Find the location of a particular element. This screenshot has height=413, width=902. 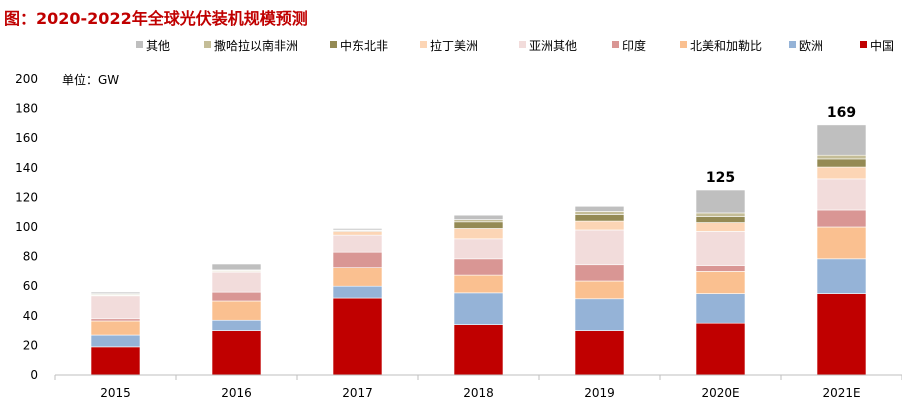

legend-label: 印度 is located at coordinates (634, 45).